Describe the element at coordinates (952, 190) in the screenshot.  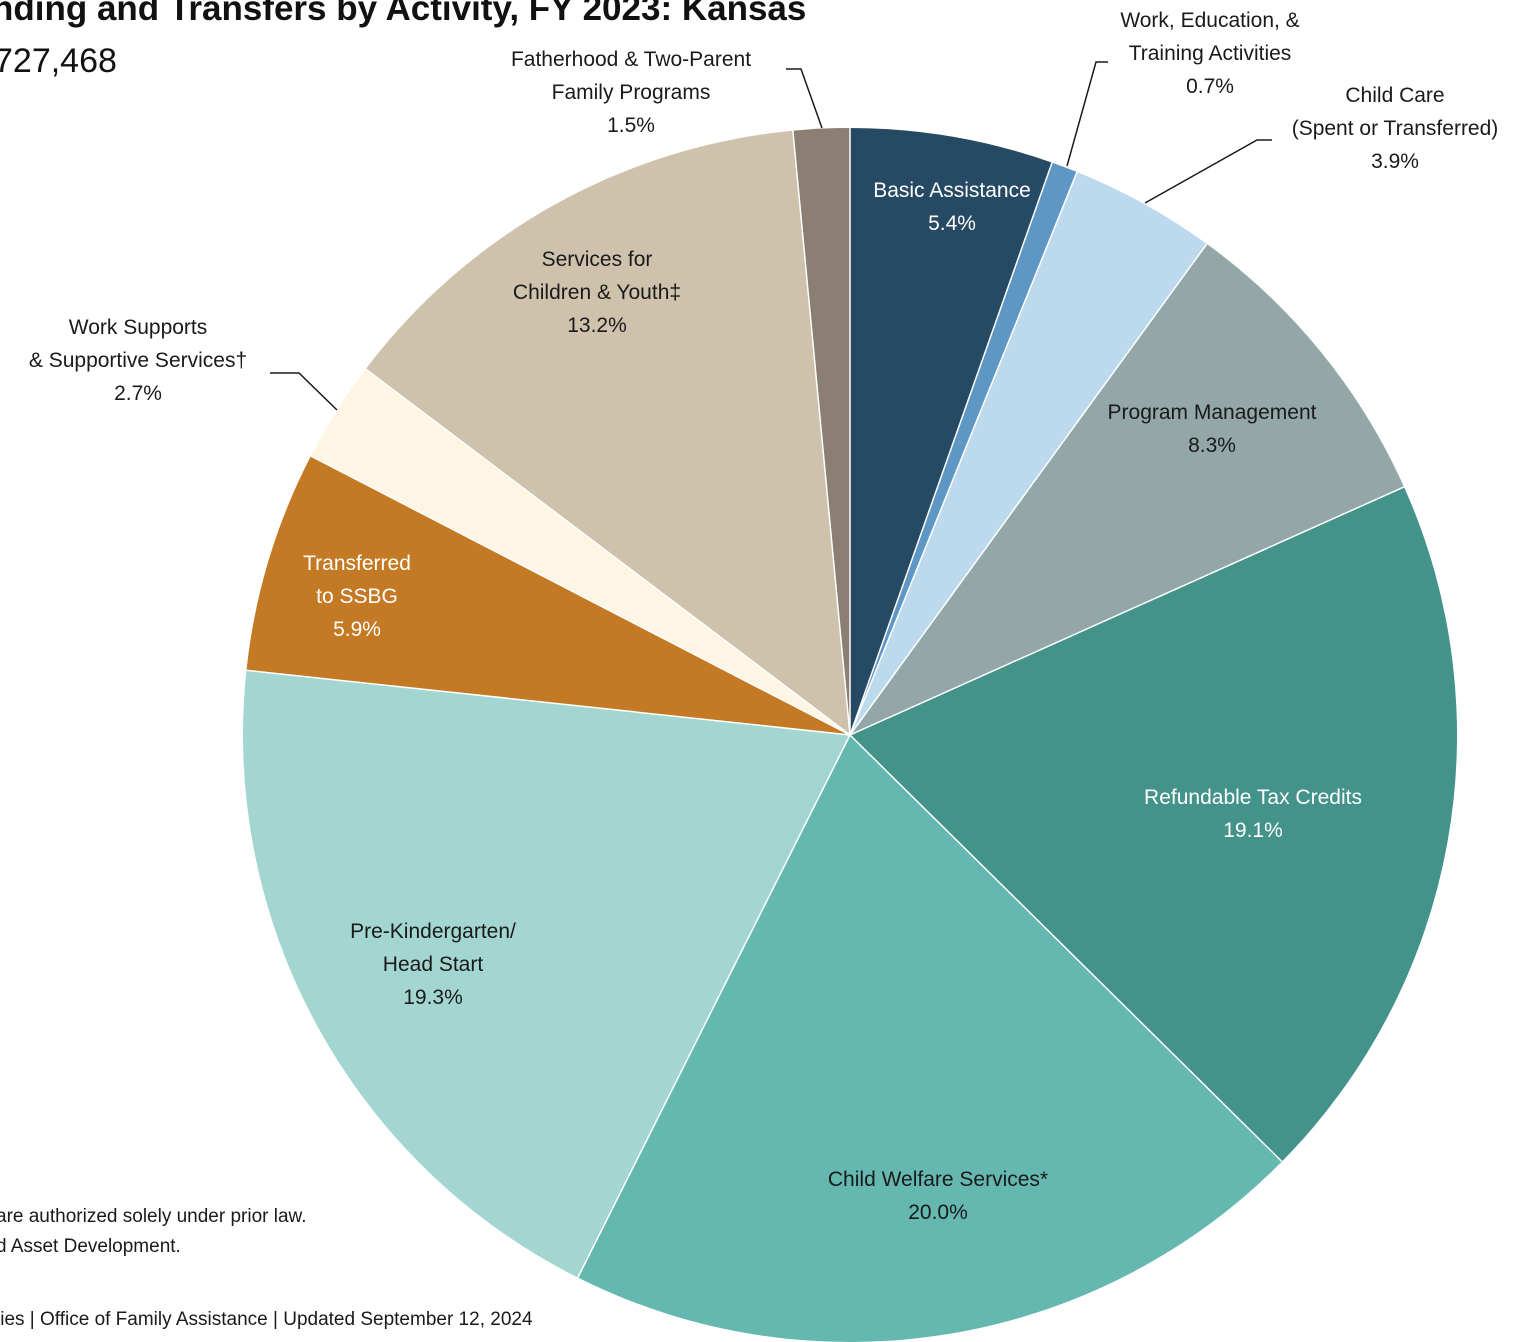
I see `label-line: Basic Assistance` at that location.